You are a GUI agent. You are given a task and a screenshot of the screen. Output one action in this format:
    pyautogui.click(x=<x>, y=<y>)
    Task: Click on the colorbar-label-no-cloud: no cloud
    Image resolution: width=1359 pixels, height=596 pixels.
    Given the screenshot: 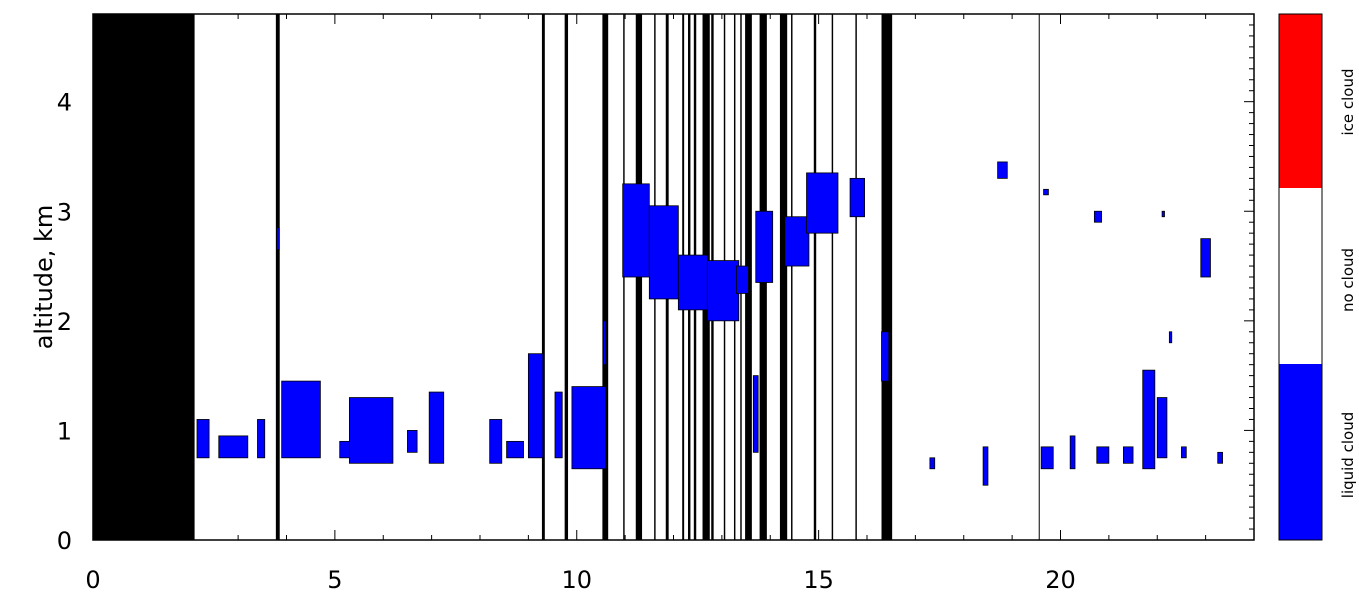 What is the action you would take?
    pyautogui.click(x=1348, y=280)
    